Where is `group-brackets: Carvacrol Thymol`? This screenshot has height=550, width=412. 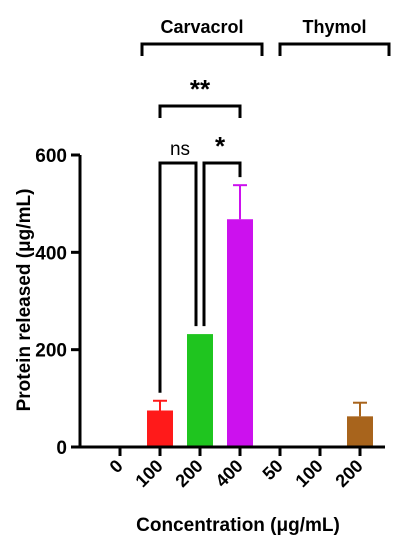
group-brackets: Carvacrol Thymol is located at coordinates (265, 36).